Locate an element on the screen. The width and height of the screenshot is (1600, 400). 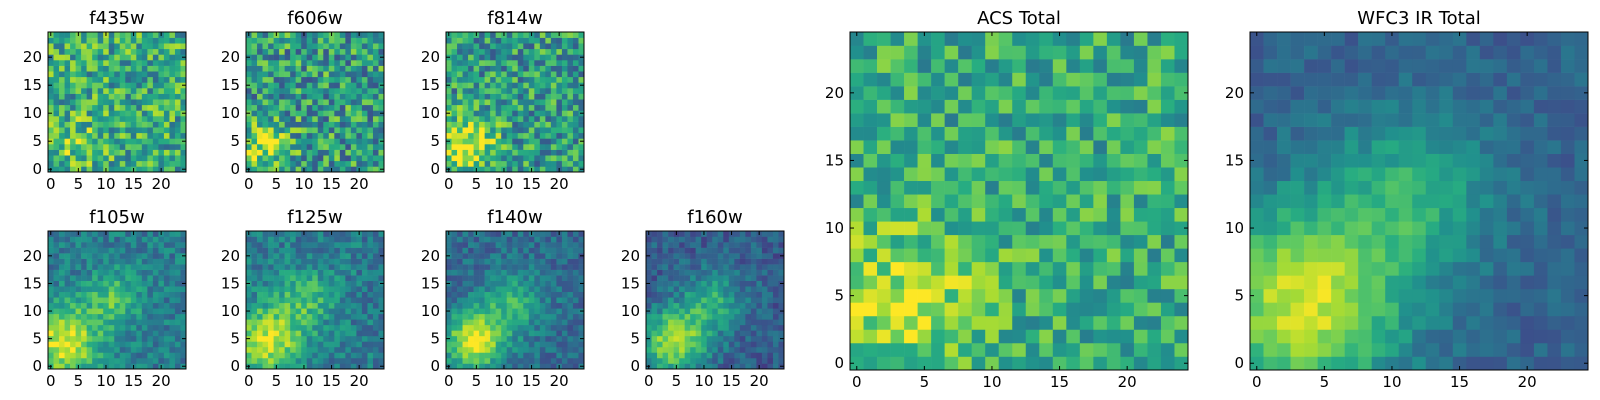
plot-frame is located at coordinates (315, 102).